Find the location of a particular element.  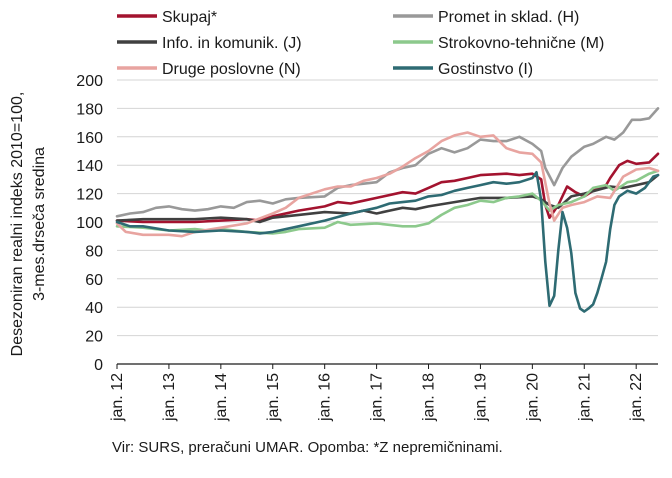

y-axis-label-line1: Desezoniran realni indeks 2010=100, is located at coordinates (17, 224).